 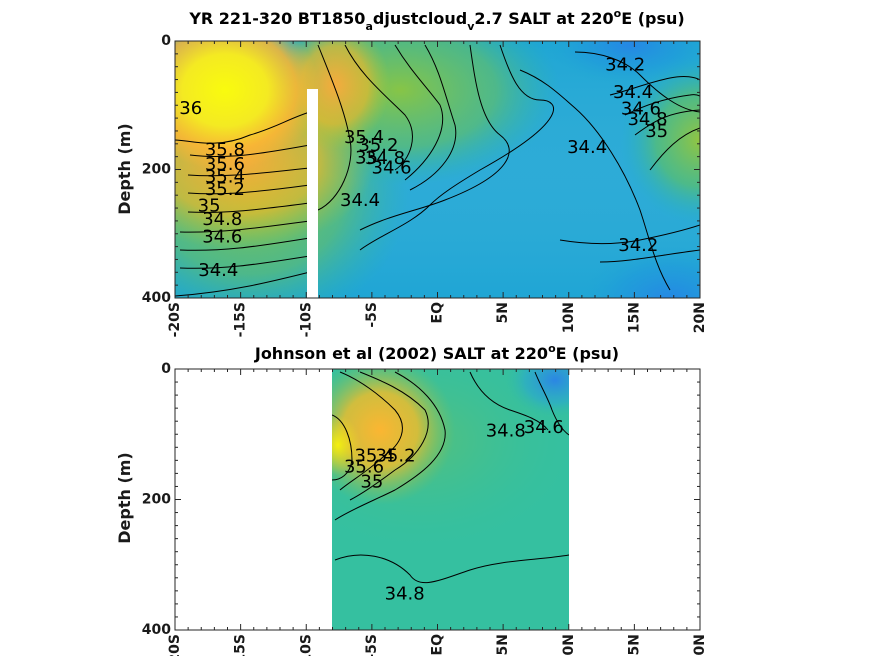 I want to click on contour-35-4-north, so click(x=378, y=107).